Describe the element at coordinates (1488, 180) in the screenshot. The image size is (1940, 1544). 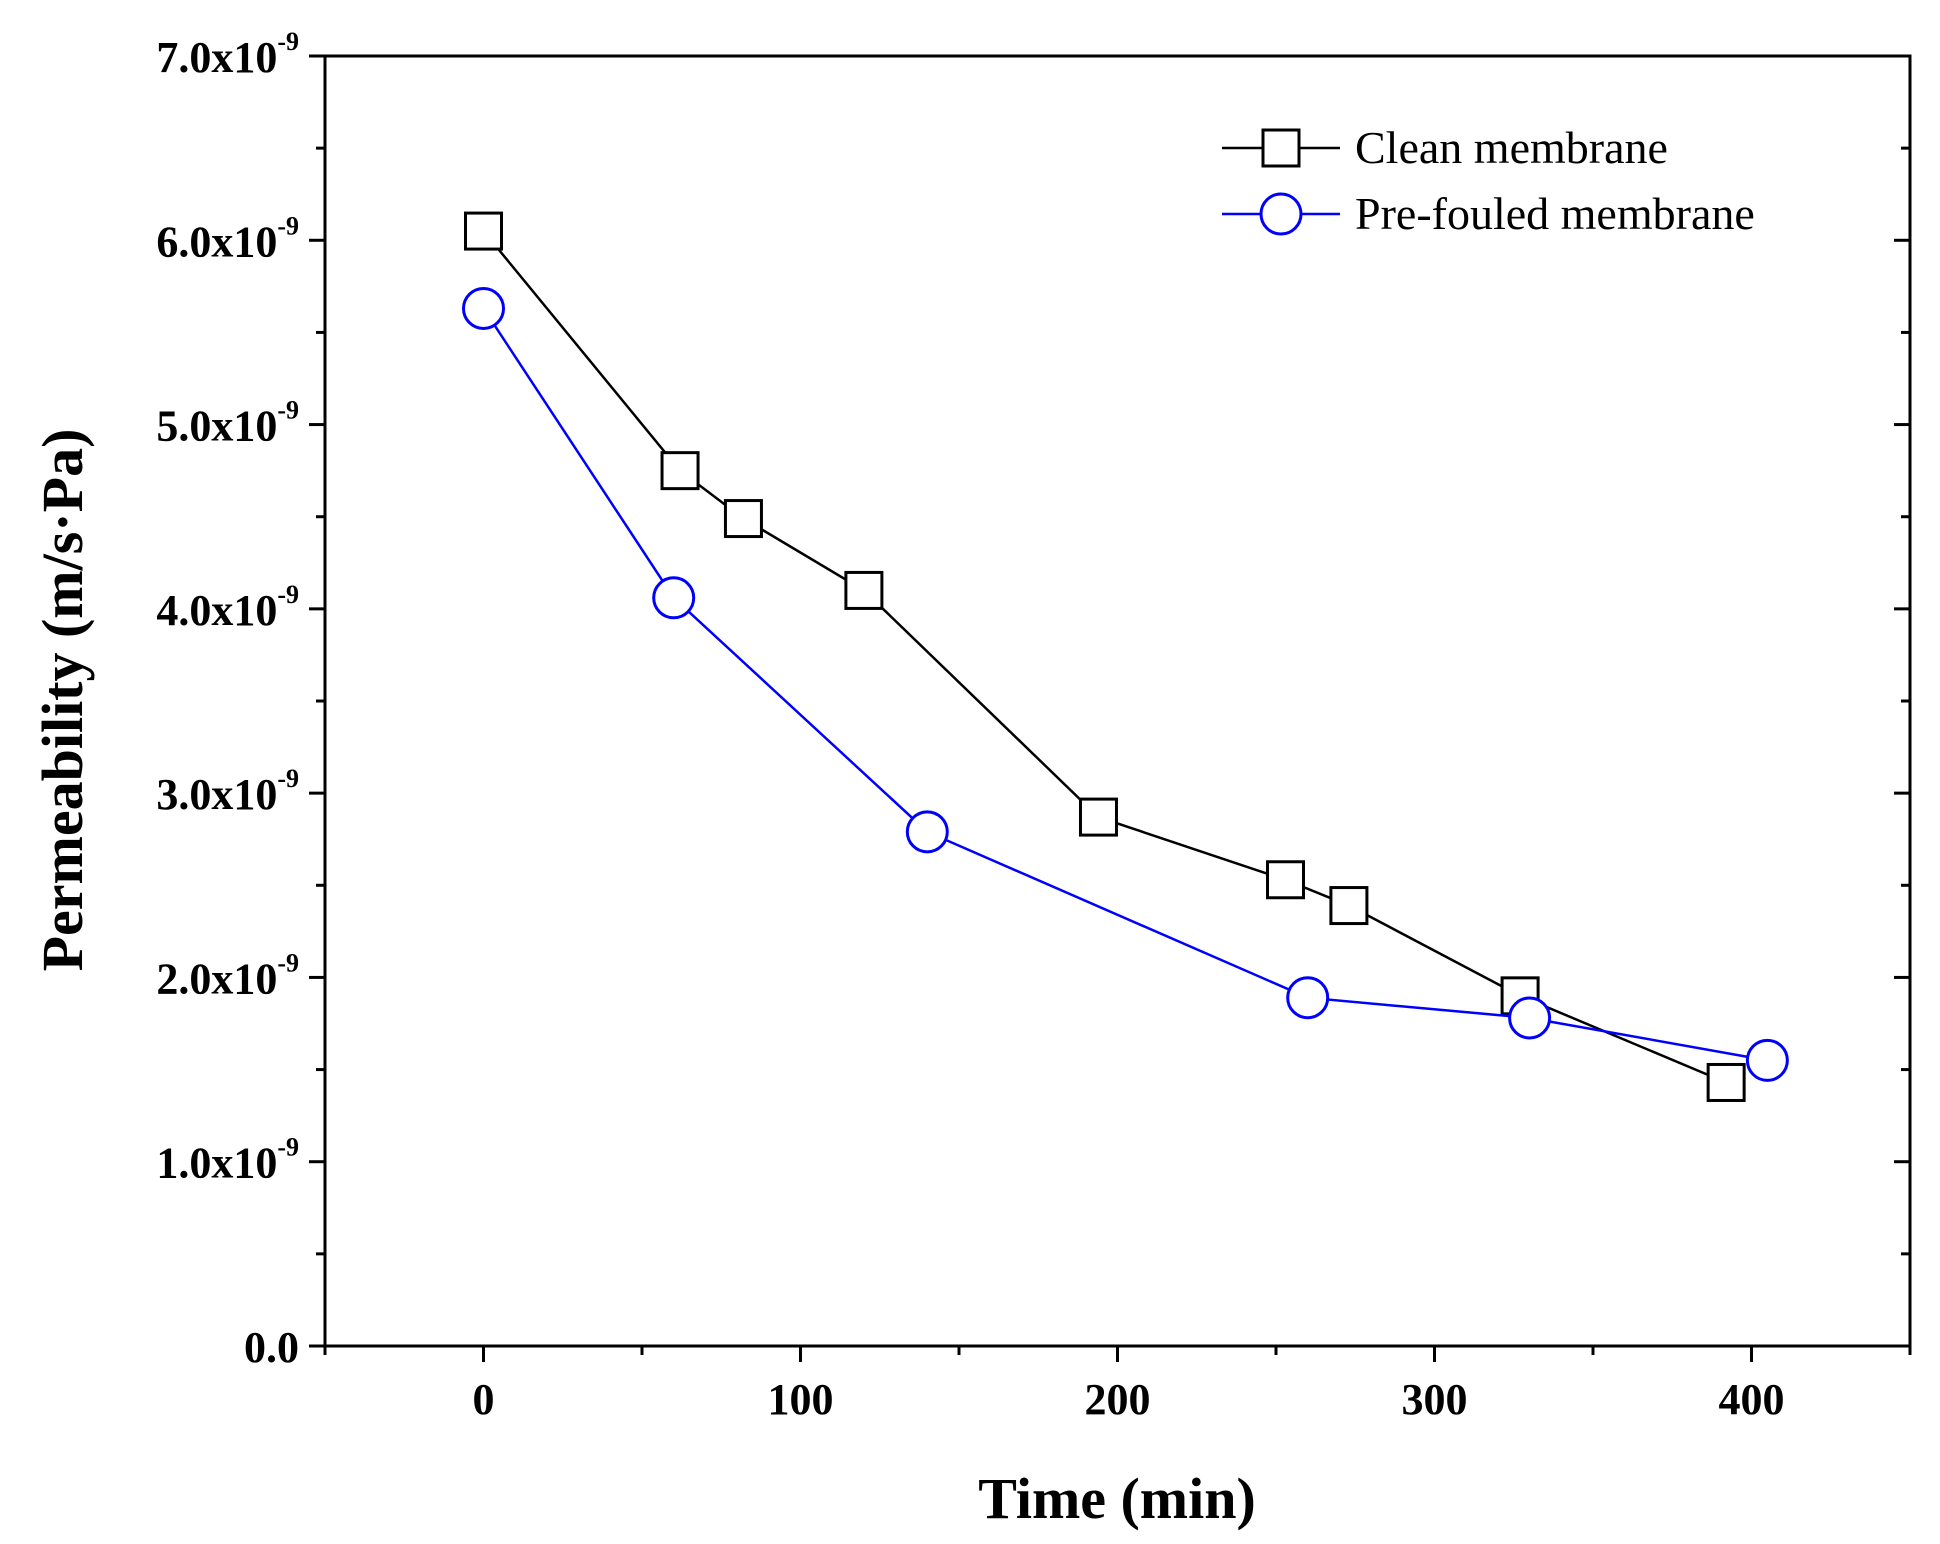
I see `legend: Clean membrane Pre-fouled membrane` at that location.